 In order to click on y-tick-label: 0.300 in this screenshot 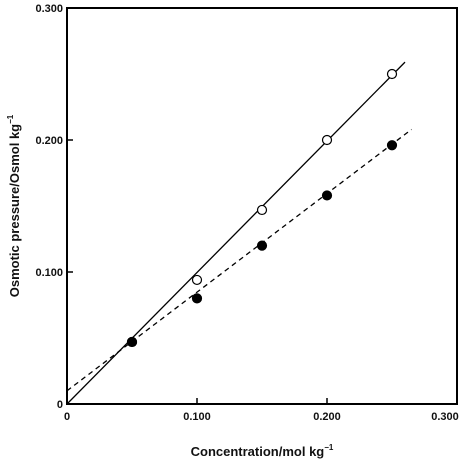, I will do `click(49, 9)`.